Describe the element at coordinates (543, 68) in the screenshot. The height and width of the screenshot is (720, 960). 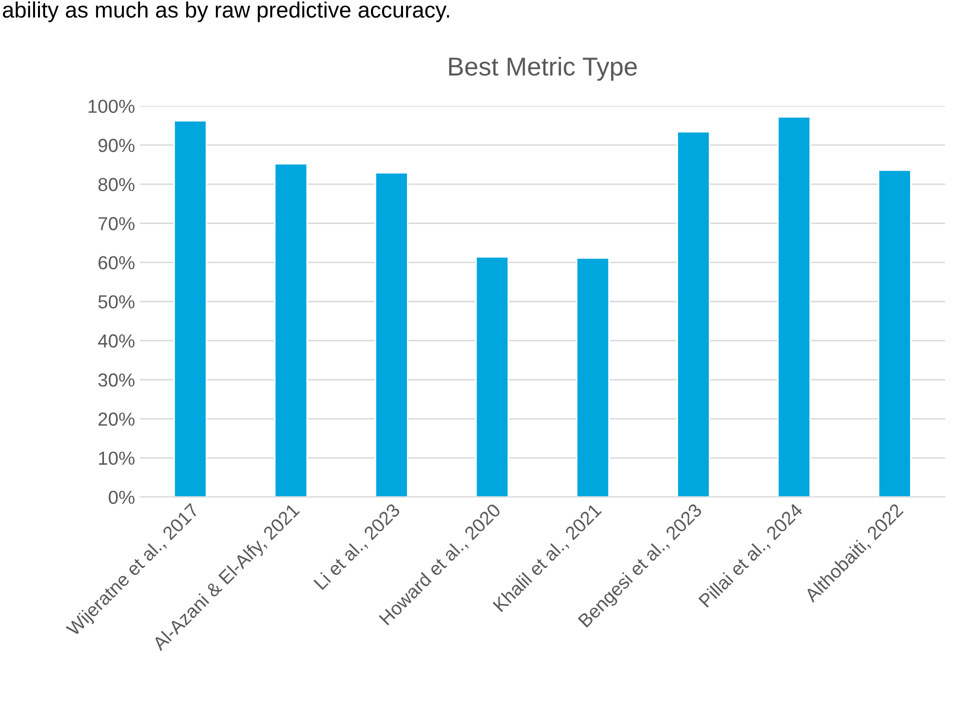
I see `chart-title: Best Metric Type` at that location.